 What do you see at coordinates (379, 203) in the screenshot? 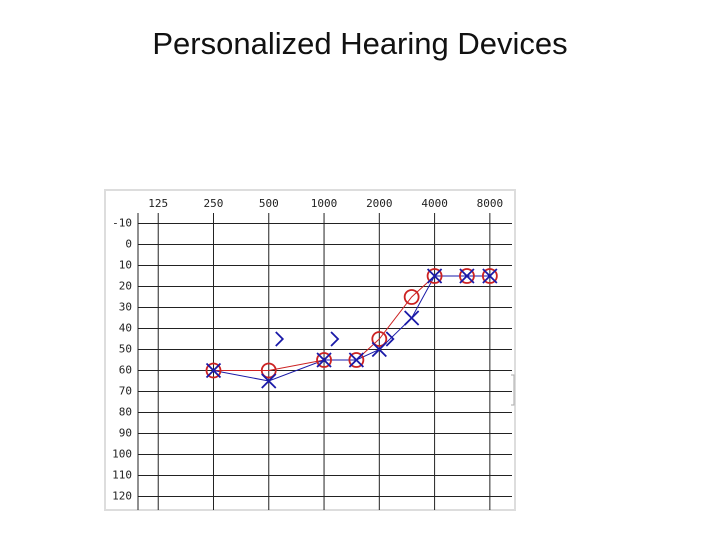
I see `x-tick-label: 2000` at bounding box center [379, 203].